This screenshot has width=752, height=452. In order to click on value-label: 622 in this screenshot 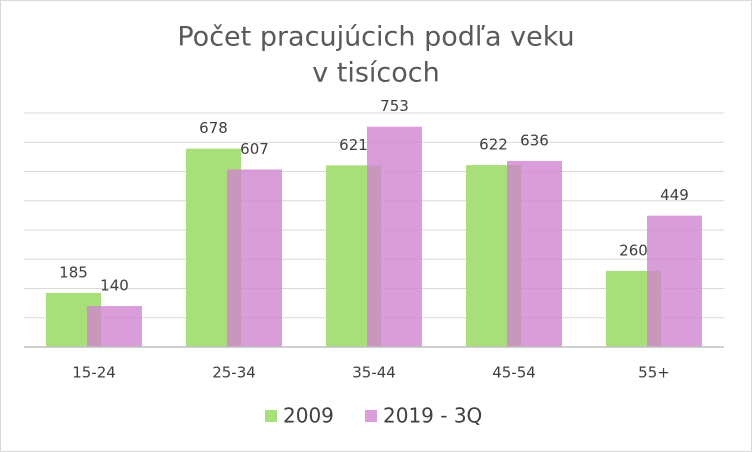, I will do `click(493, 145)`.